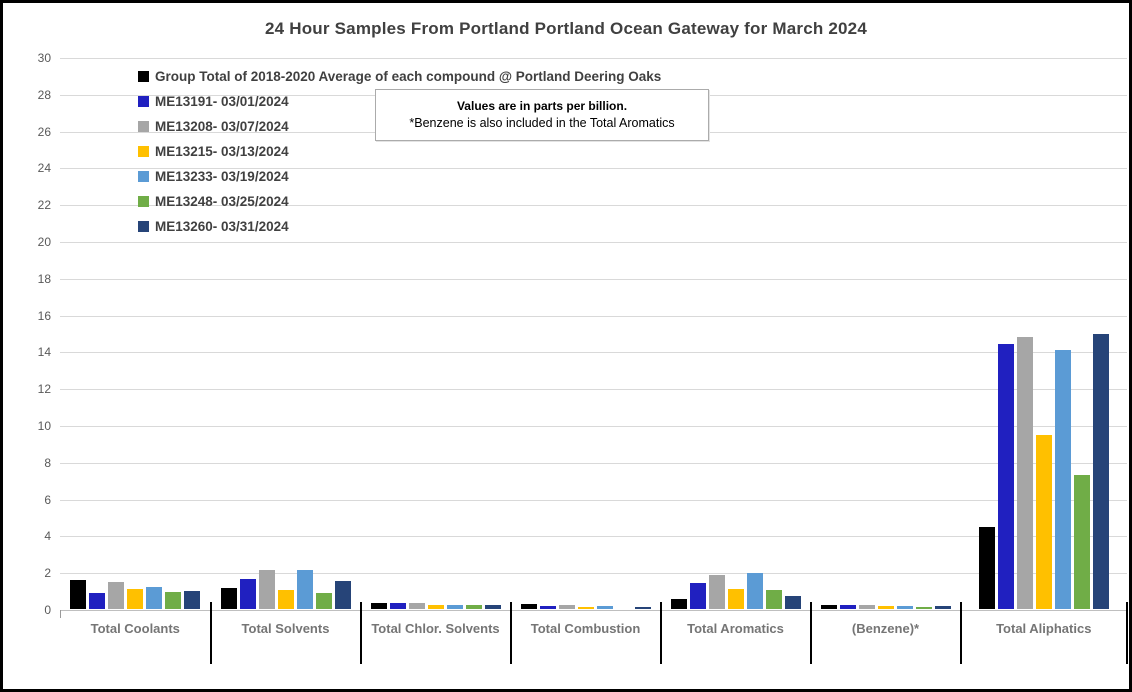 The width and height of the screenshot is (1132, 692). Describe the element at coordinates (47, 610) in the screenshot. I see `y-tick-label-0: 0` at that location.